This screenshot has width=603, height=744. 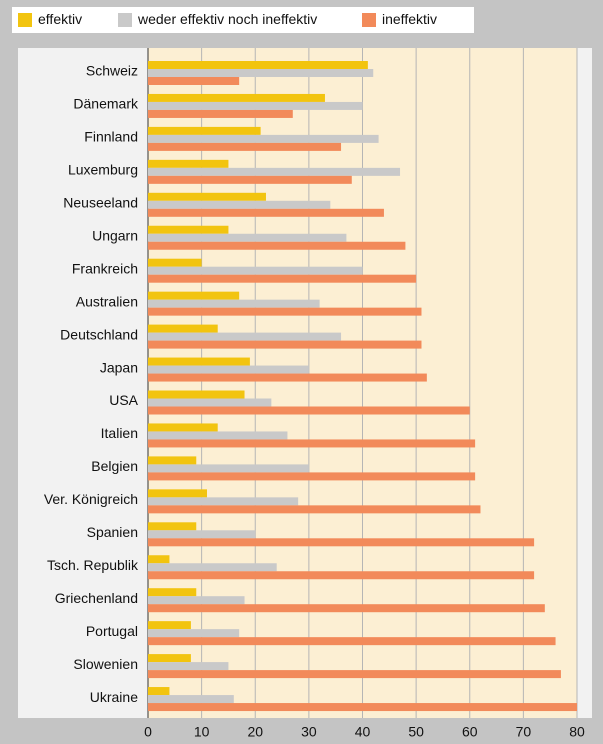 What do you see at coordinates (96, 598) in the screenshot?
I see `y-tick-label: Griechenland` at bounding box center [96, 598].